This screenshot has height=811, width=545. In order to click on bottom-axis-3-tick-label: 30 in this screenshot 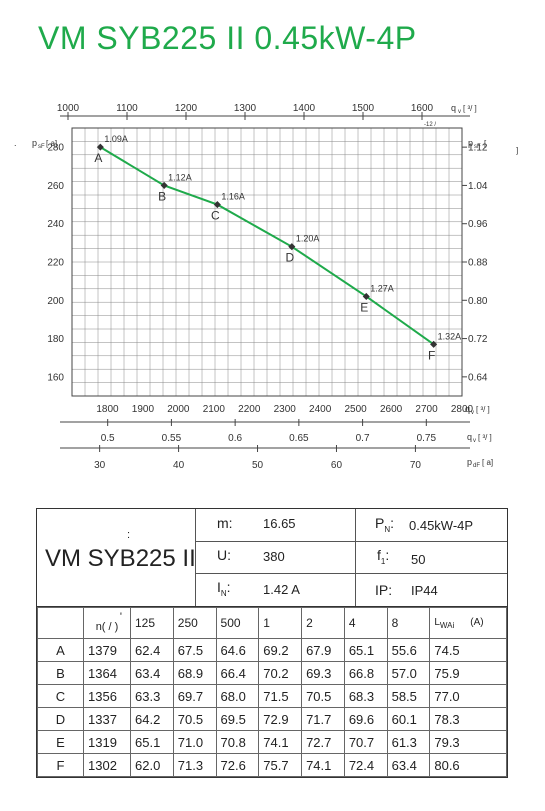, I will do `click(100, 465)`.